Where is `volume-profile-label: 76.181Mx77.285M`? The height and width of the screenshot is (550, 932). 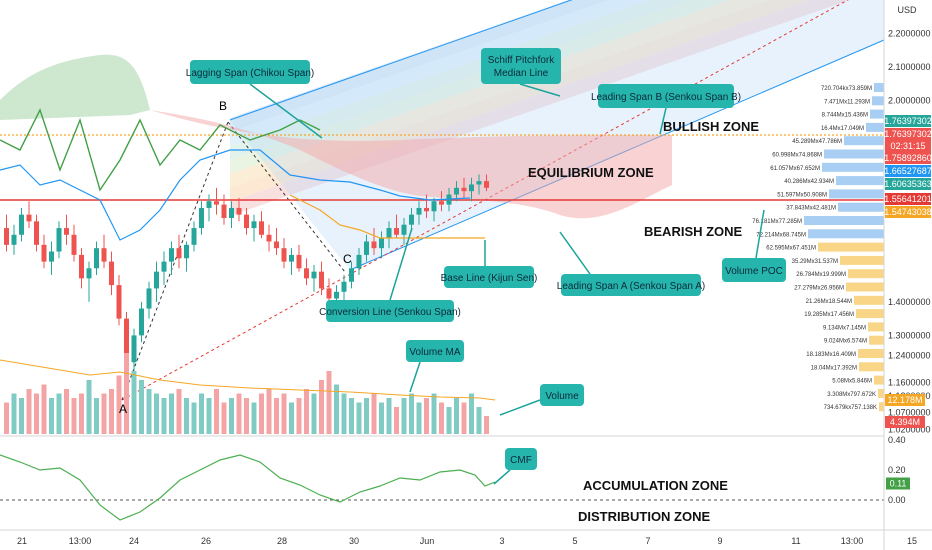 volume-profile-label: 76.181Mx77.285M is located at coordinates (777, 222).